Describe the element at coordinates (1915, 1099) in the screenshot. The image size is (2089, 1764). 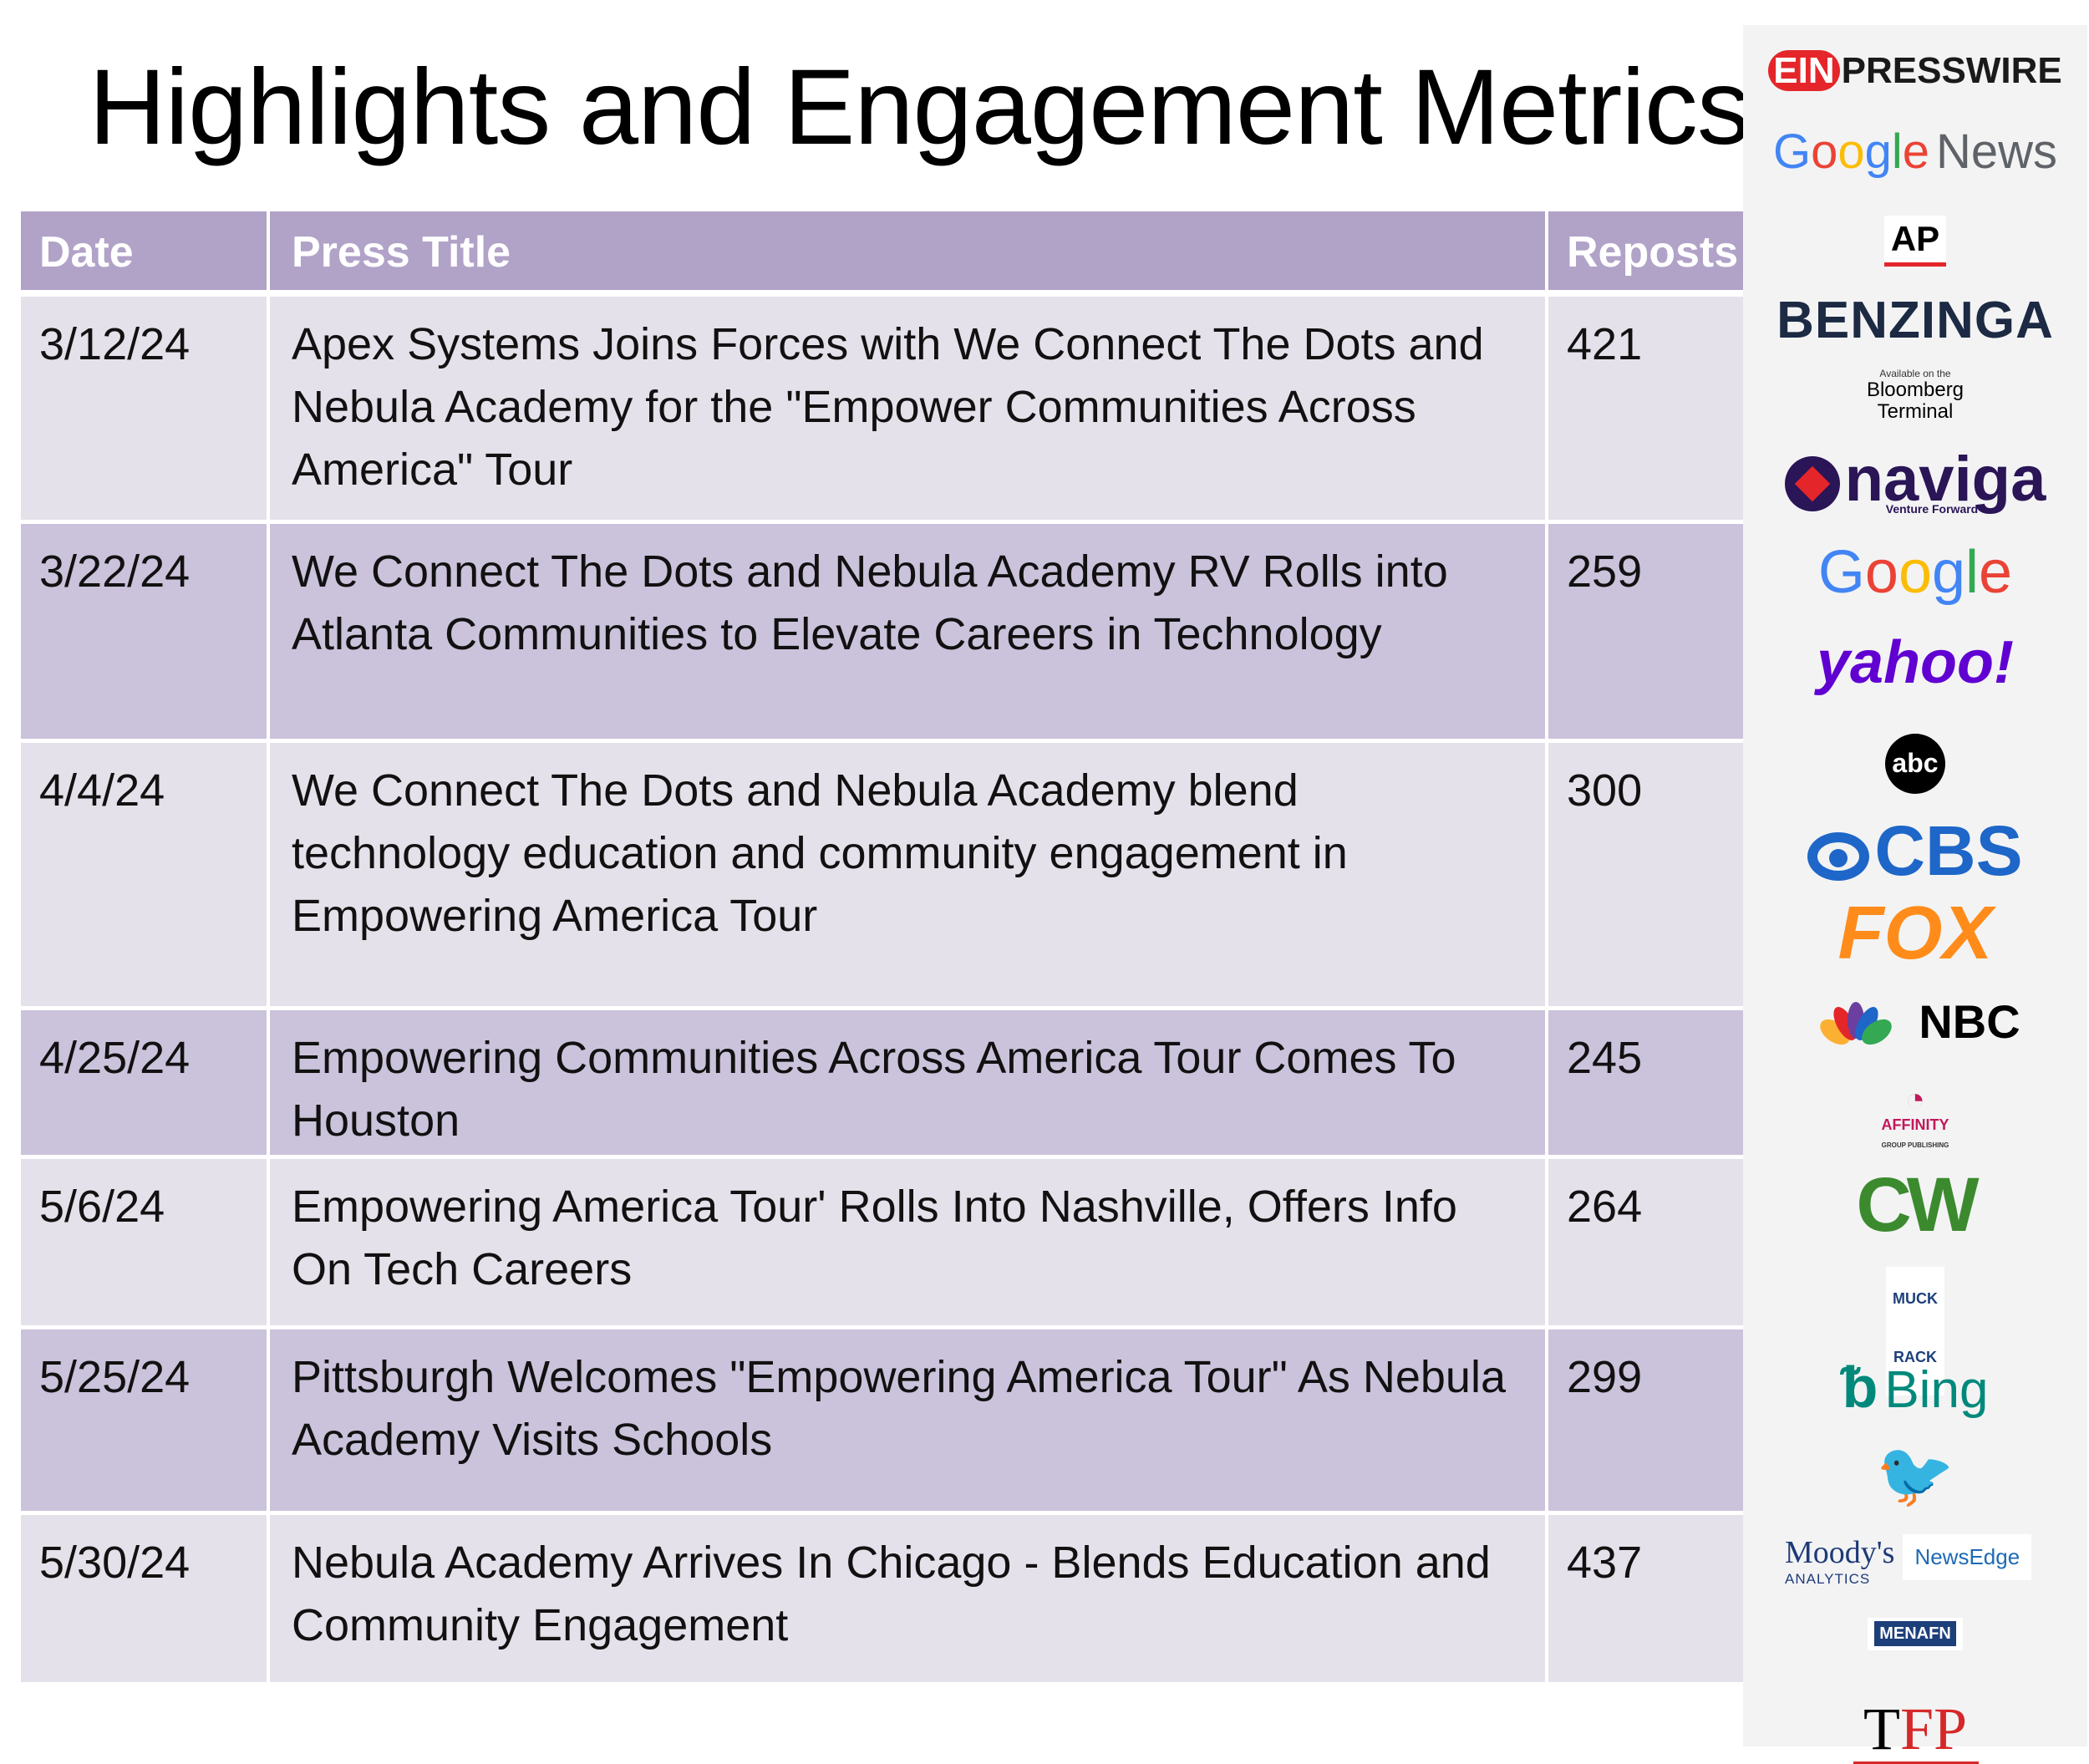
I see `affinity-mark-icon: ◔` at that location.